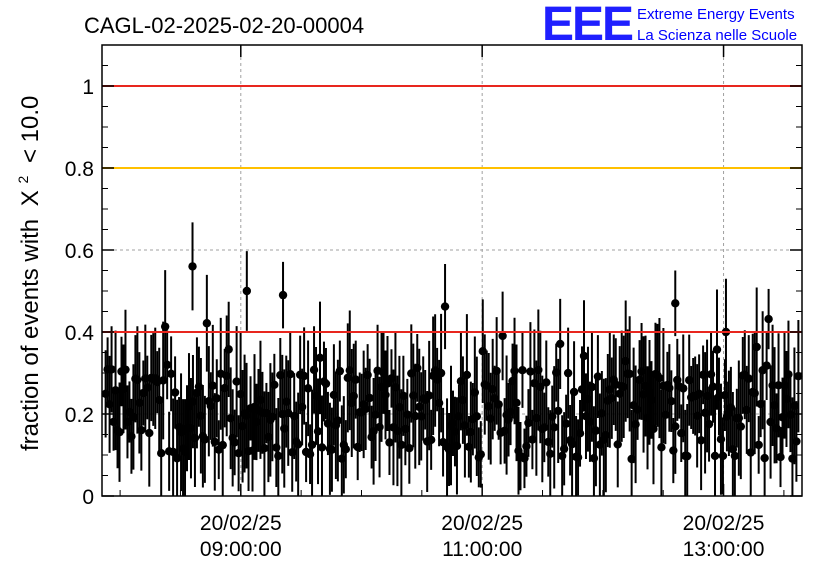 The image size is (836, 572). I want to click on x-tick-label-time: 11:00:00, so click(482, 549).